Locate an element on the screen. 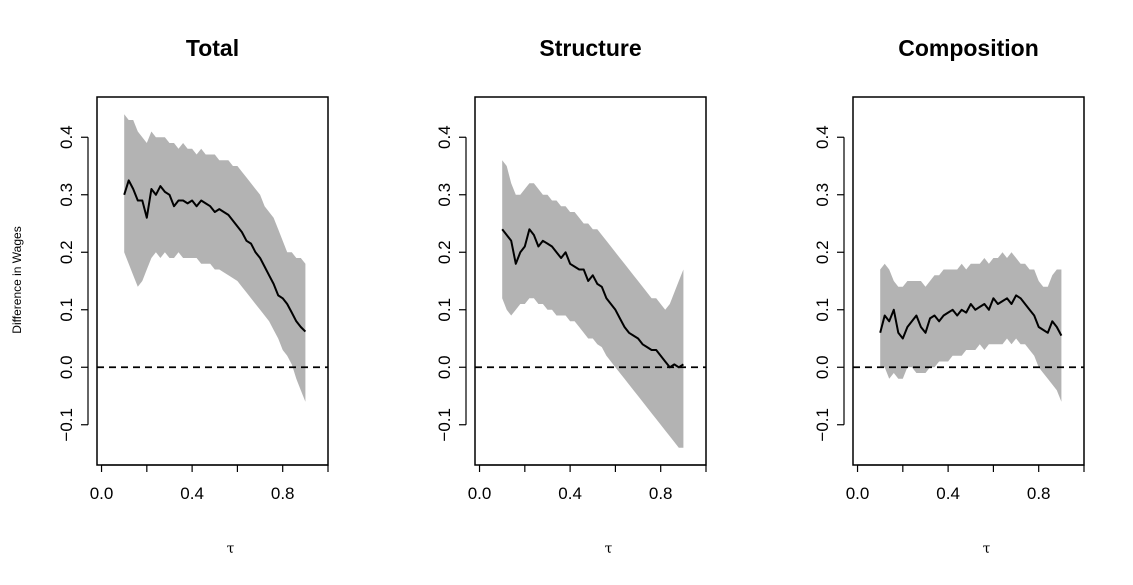  panel-title: Structure is located at coordinates (590, 48).